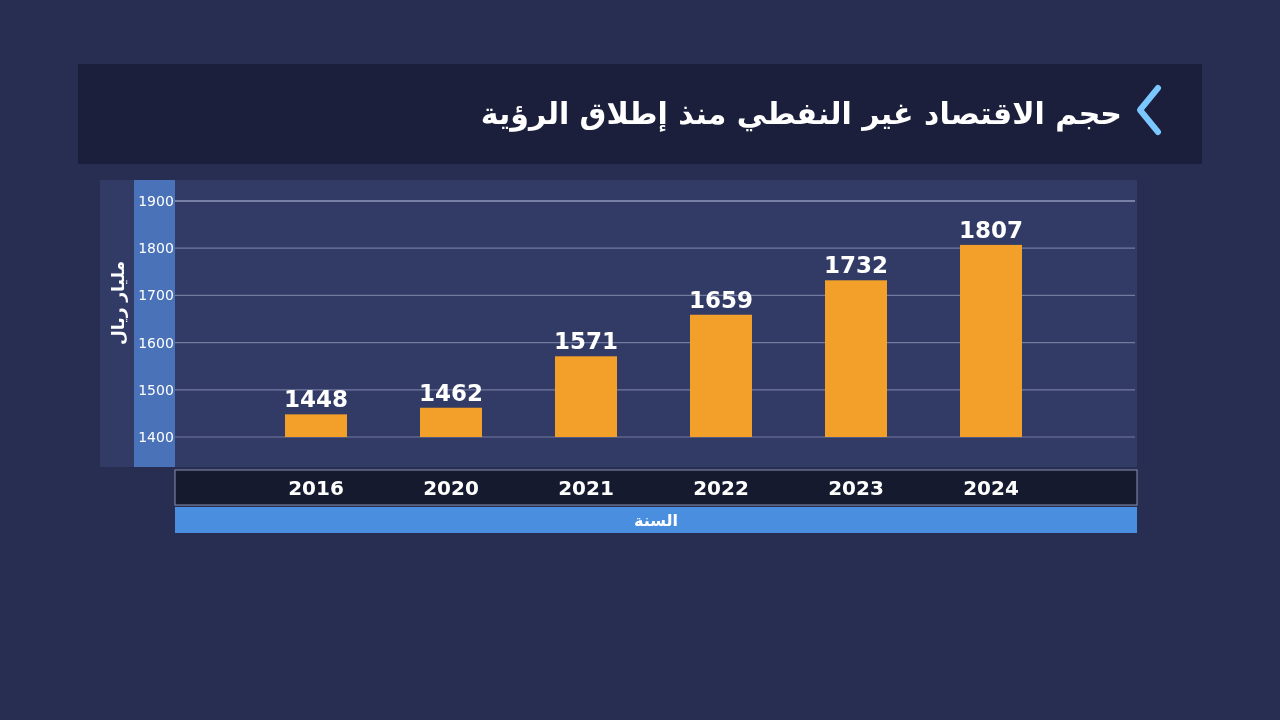 The height and width of the screenshot is (720, 1280). I want to click on data-label: 1462, so click(451, 392).